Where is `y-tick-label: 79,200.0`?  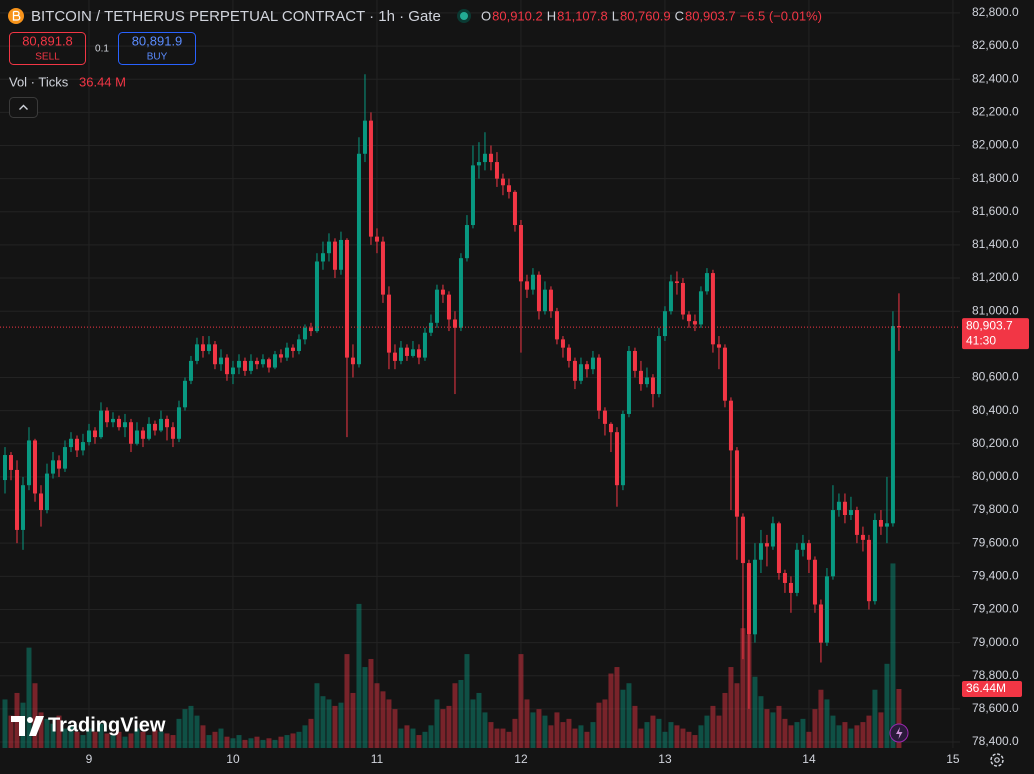 y-tick-label: 79,200.0 is located at coordinates (995, 609).